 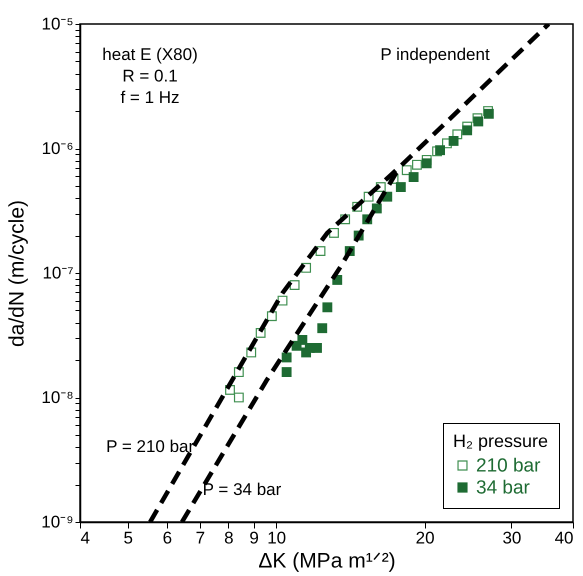 What do you see at coordinates (435, 54) in the screenshot?
I see `annotation: P independent` at bounding box center [435, 54].